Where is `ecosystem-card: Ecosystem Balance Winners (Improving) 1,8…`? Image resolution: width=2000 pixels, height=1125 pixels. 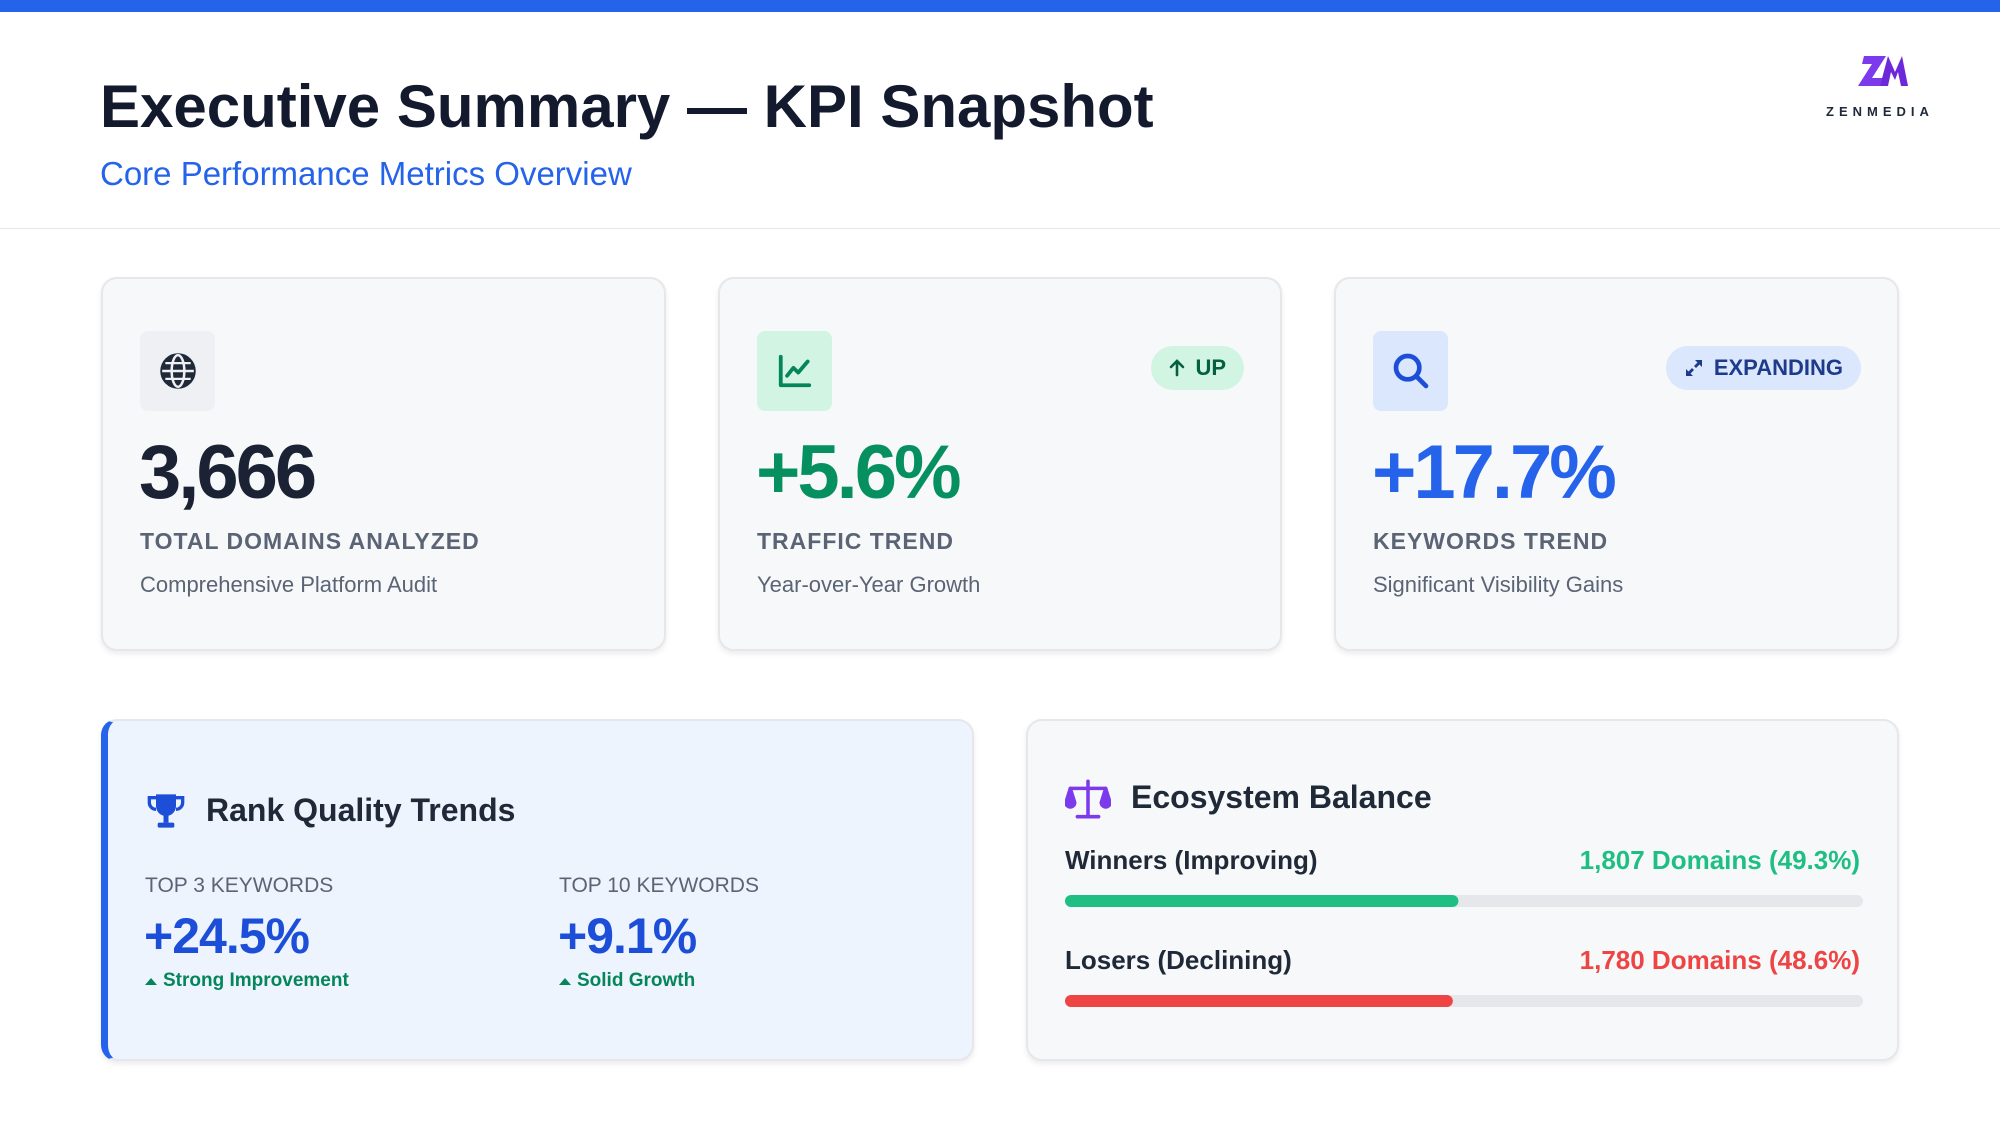 ecosystem-card: Ecosystem Balance Winners (Improving) 1,8… is located at coordinates (1462, 890).